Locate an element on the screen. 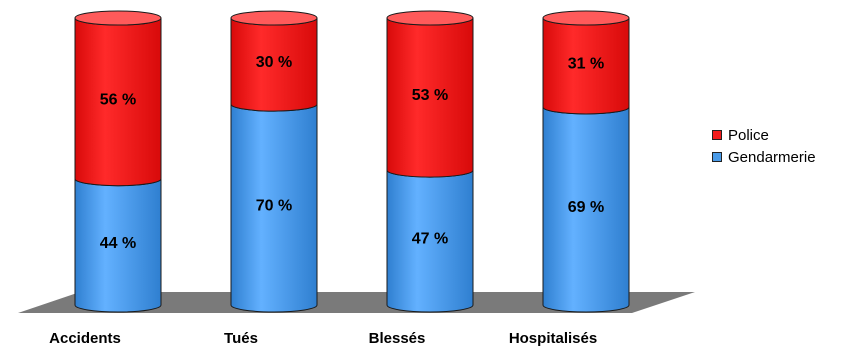 Image resolution: width=841 pixels, height=354 pixels. x-axis-labels: Accidents Tués Blessés Hospitalisés is located at coordinates (323, 338).